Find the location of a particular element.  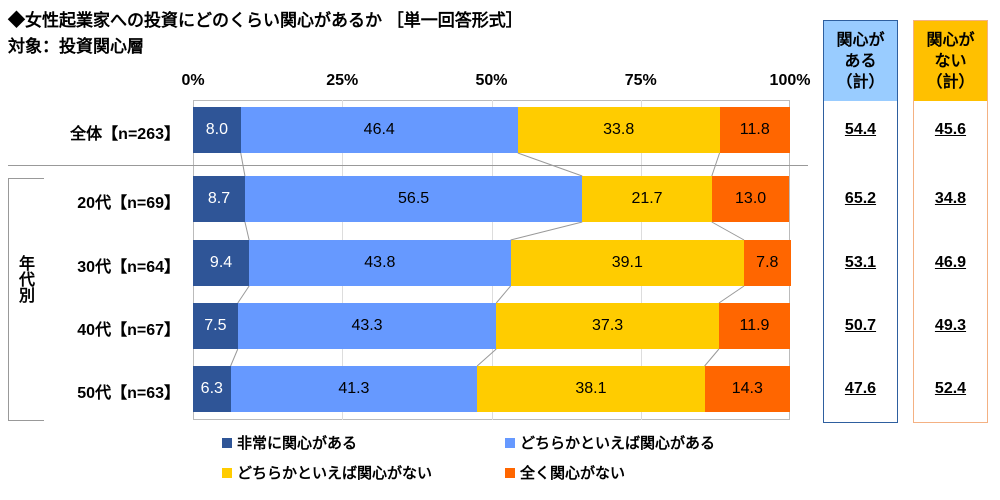

bar-segment: 6.3 is located at coordinates (212, 389).